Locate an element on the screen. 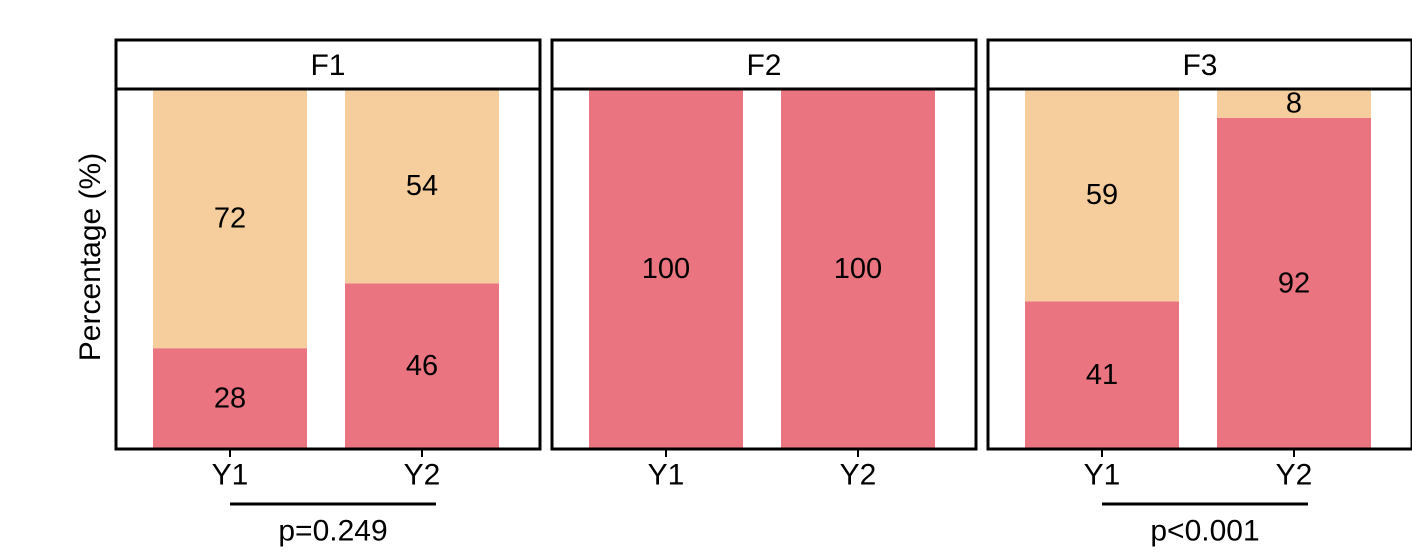 This screenshot has height=559, width=1412. p-value-label: p=0.249 is located at coordinates (332, 531).